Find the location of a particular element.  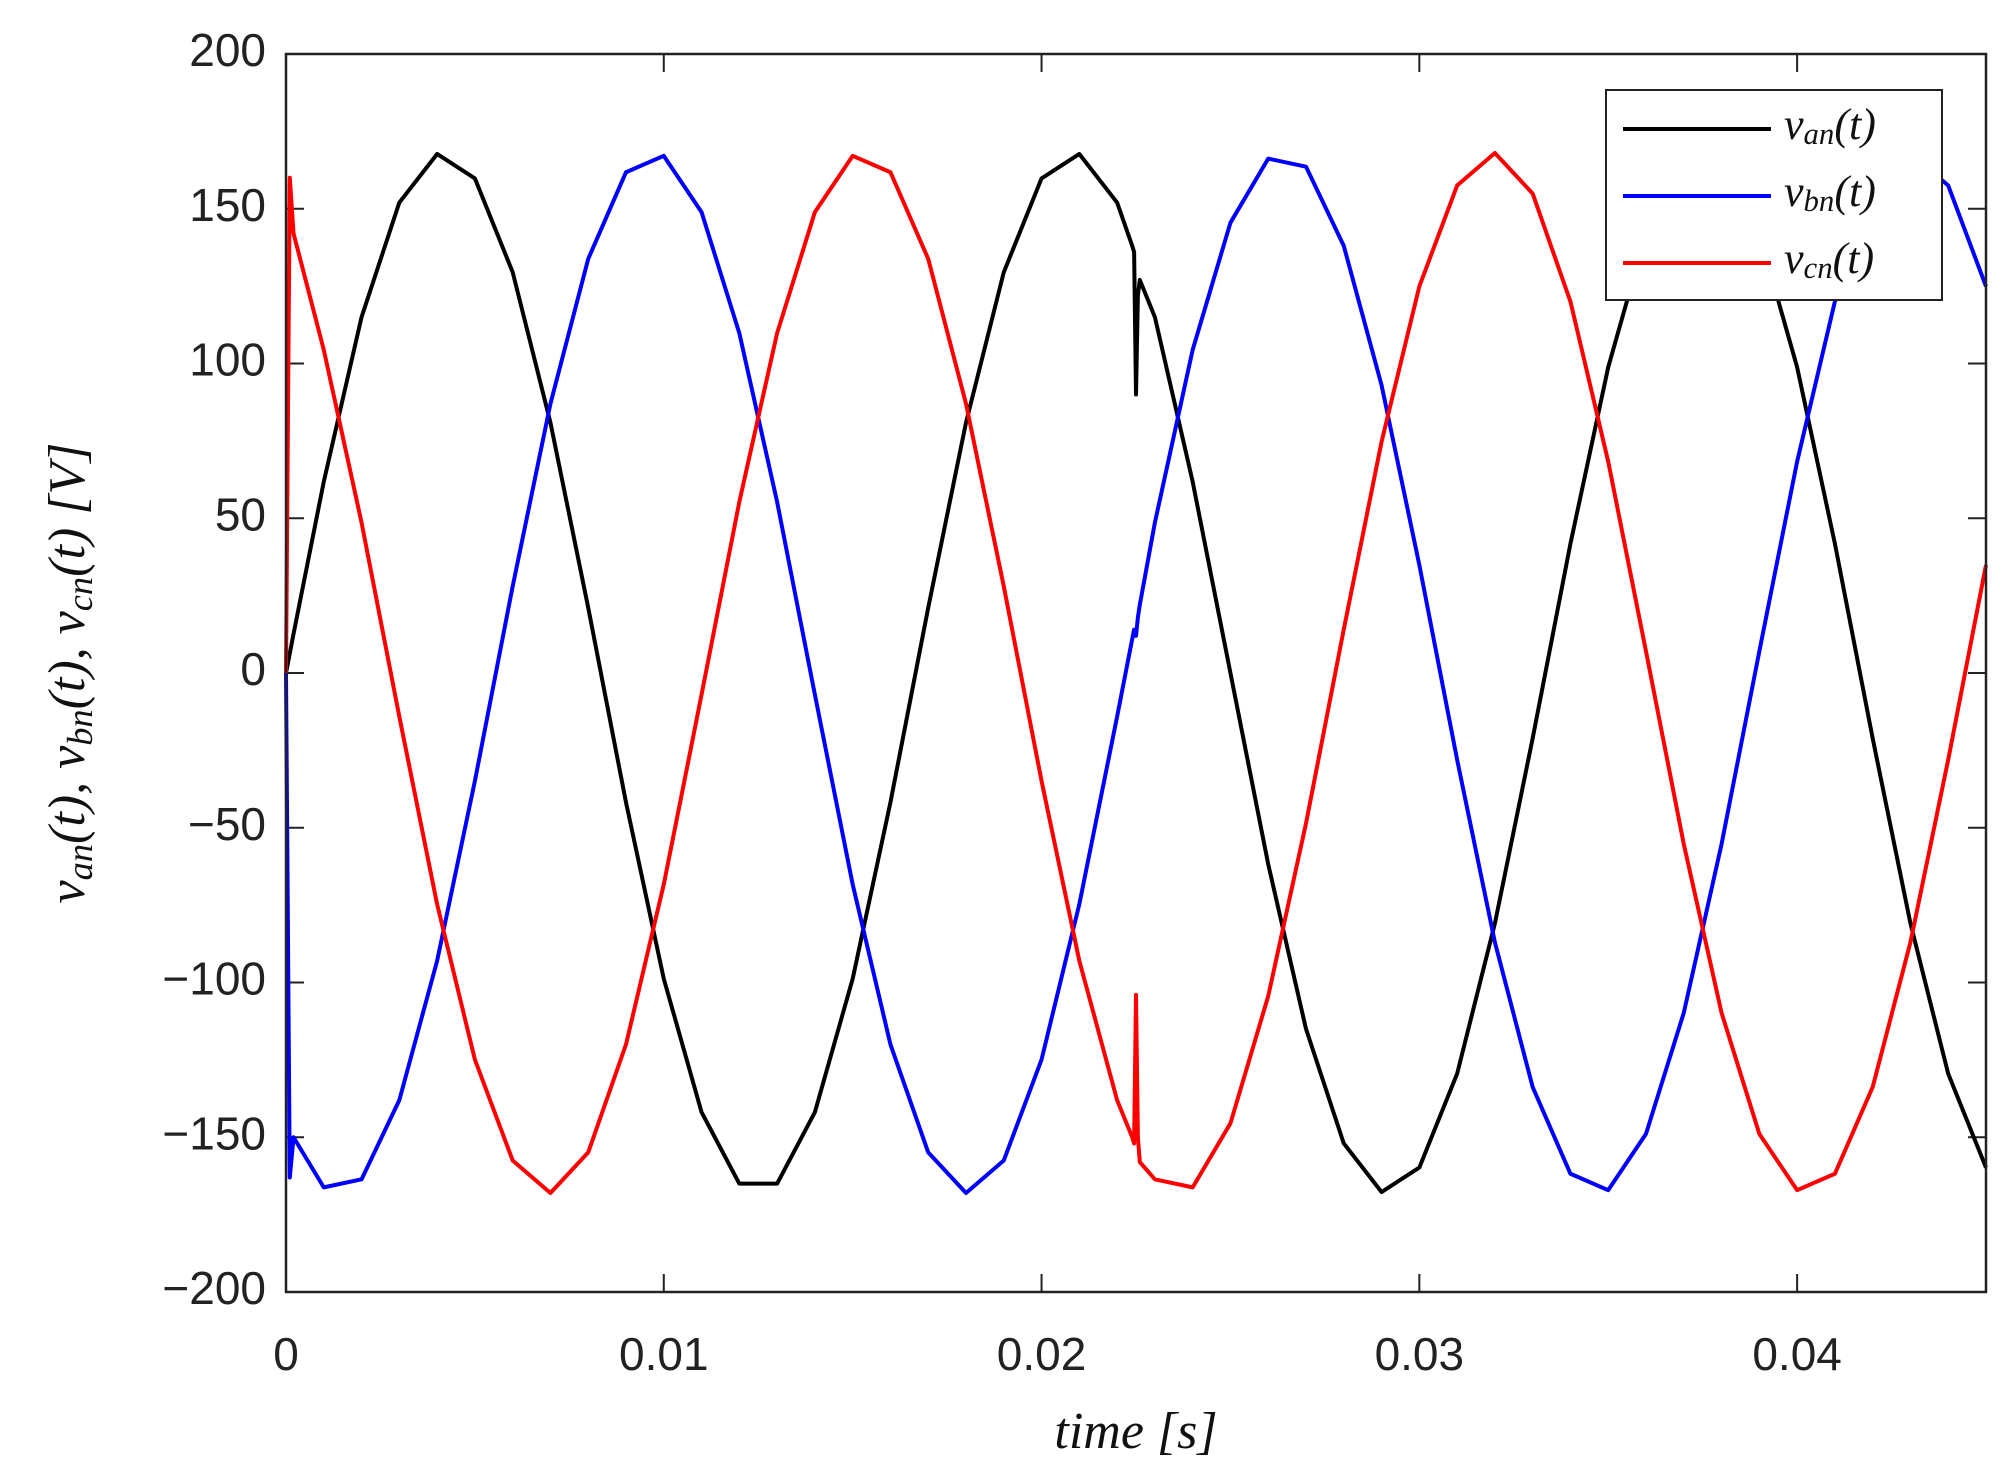

y-axis-label: van(t), vbn(t), vcn(t) [V] is located at coordinates (69, 673).